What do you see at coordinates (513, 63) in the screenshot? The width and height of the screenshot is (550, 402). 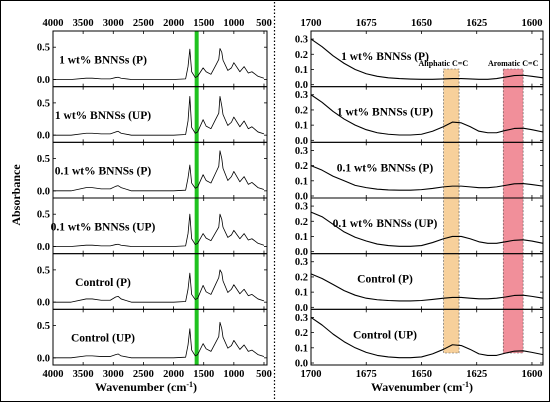 I see `band-label-aromatic-c-c: Aromatic C=C` at bounding box center [513, 63].